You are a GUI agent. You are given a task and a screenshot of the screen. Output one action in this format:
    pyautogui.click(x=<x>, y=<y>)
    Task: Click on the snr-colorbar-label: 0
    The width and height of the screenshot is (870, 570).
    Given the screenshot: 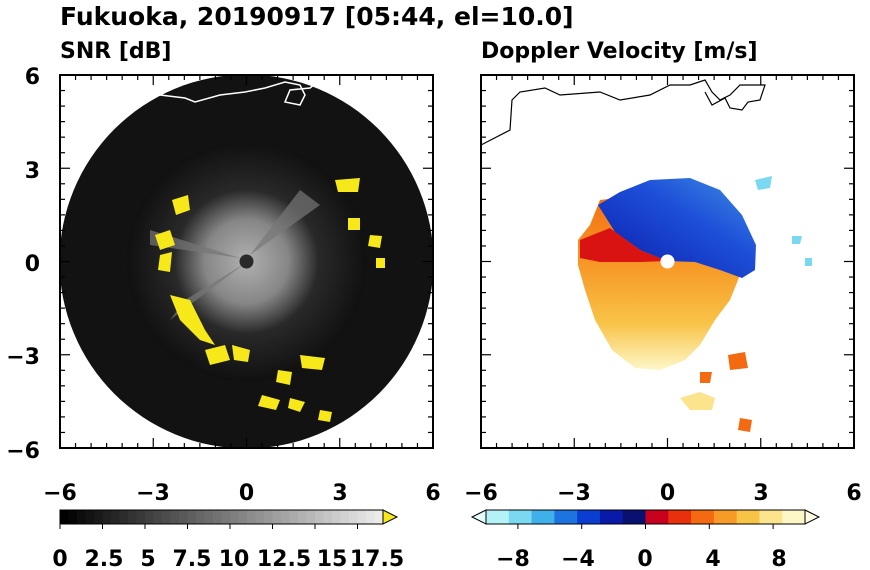 What is the action you would take?
    pyautogui.click(x=59, y=558)
    